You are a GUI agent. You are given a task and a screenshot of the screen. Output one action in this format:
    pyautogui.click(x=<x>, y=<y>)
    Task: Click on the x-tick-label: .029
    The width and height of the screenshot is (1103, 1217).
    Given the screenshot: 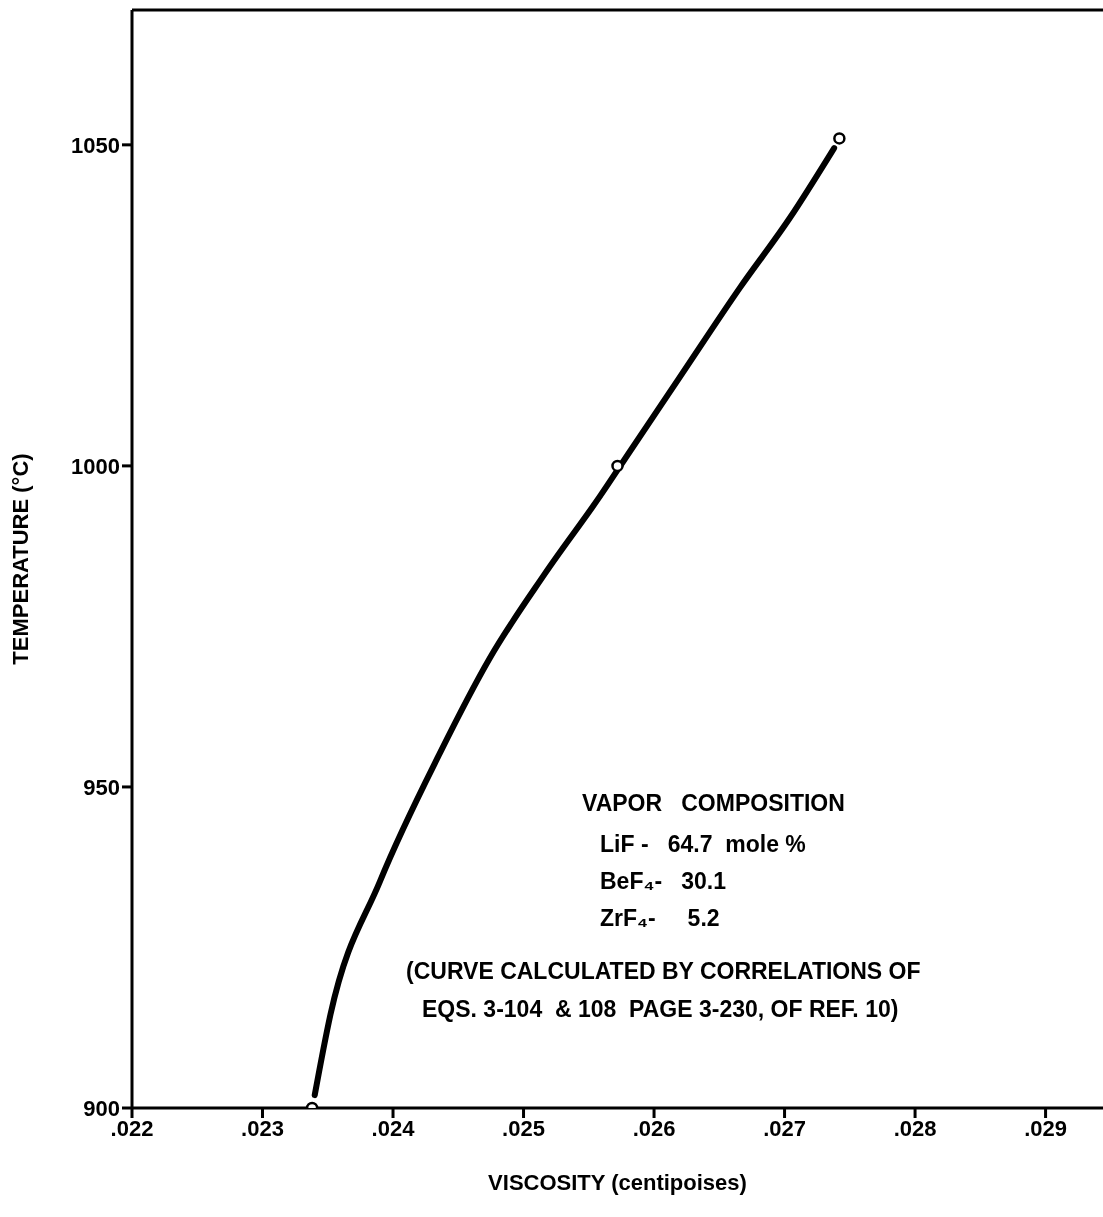 What is the action you would take?
    pyautogui.click(x=1045, y=1128)
    